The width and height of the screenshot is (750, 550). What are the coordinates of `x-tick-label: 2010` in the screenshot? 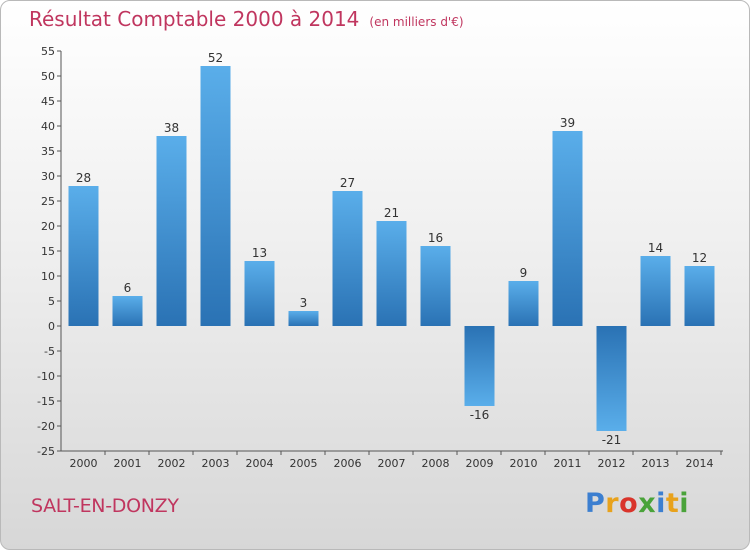 It's located at (524, 463).